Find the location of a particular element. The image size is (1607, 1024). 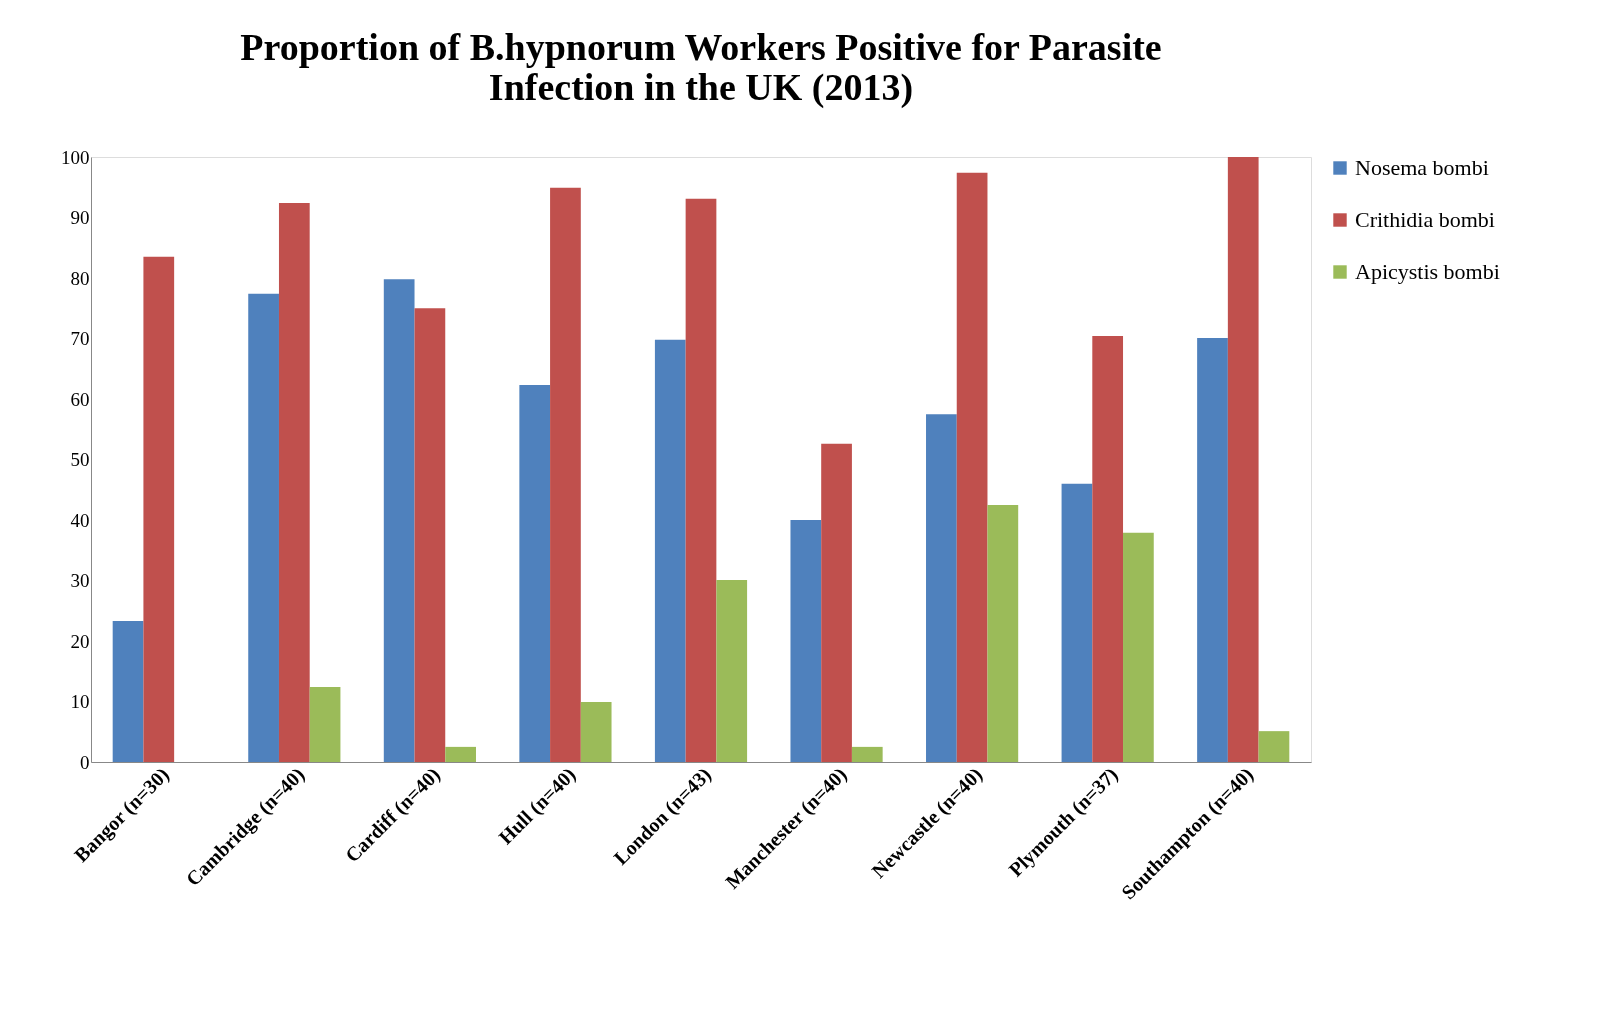

text: Proportion of B.hypnorum Workers Positive for Parasite is located at coordinates (701, 47).